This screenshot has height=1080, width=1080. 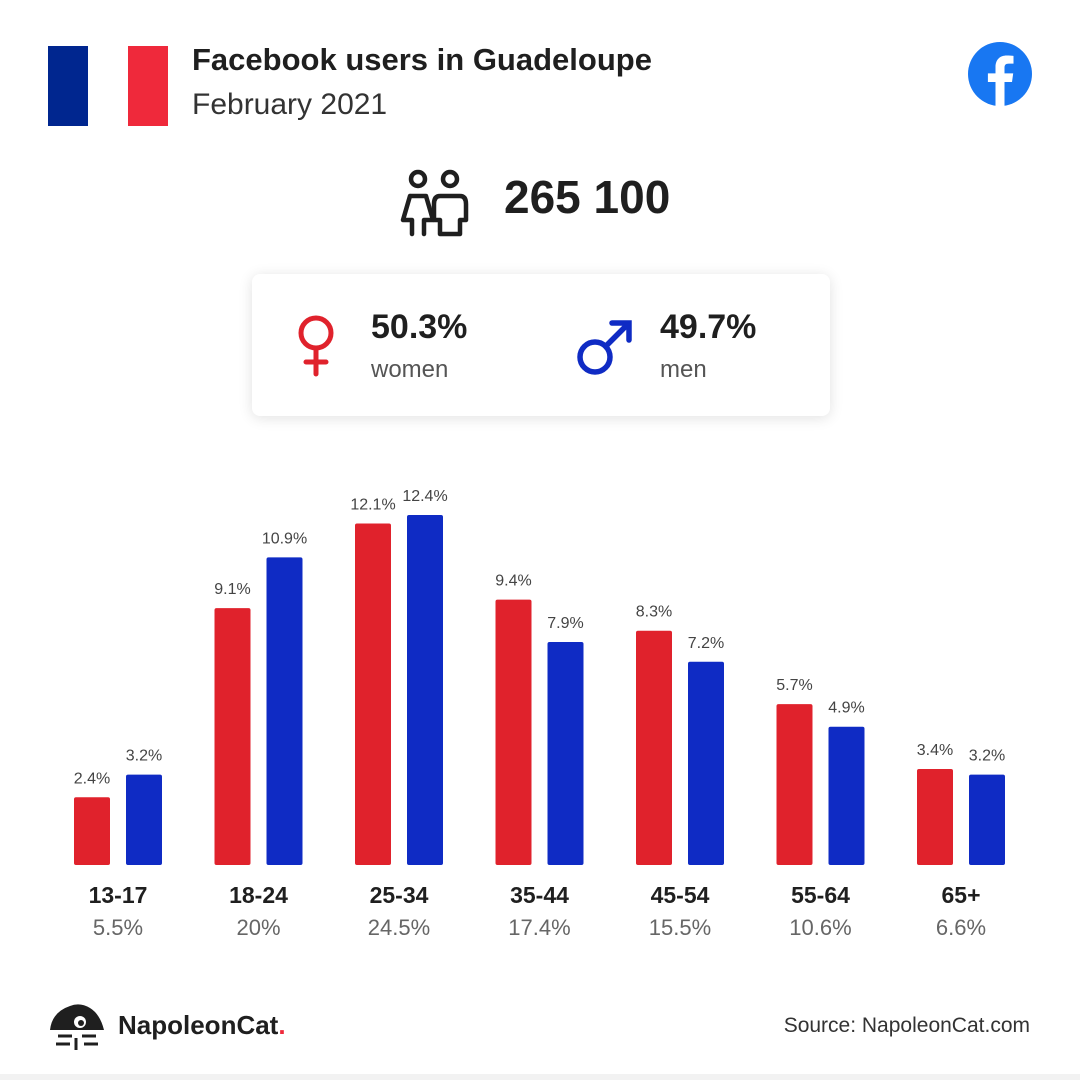 What do you see at coordinates (654, 747) in the screenshot?
I see `bar-45-54-women` at bounding box center [654, 747].